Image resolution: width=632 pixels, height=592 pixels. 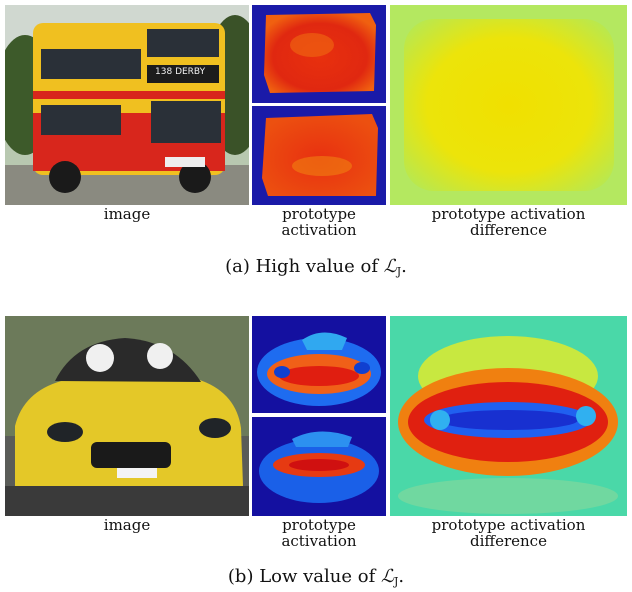 What do you see at coordinates (319, 54) in the screenshot?
I see `prototype-activation-top-a` at bounding box center [319, 54].